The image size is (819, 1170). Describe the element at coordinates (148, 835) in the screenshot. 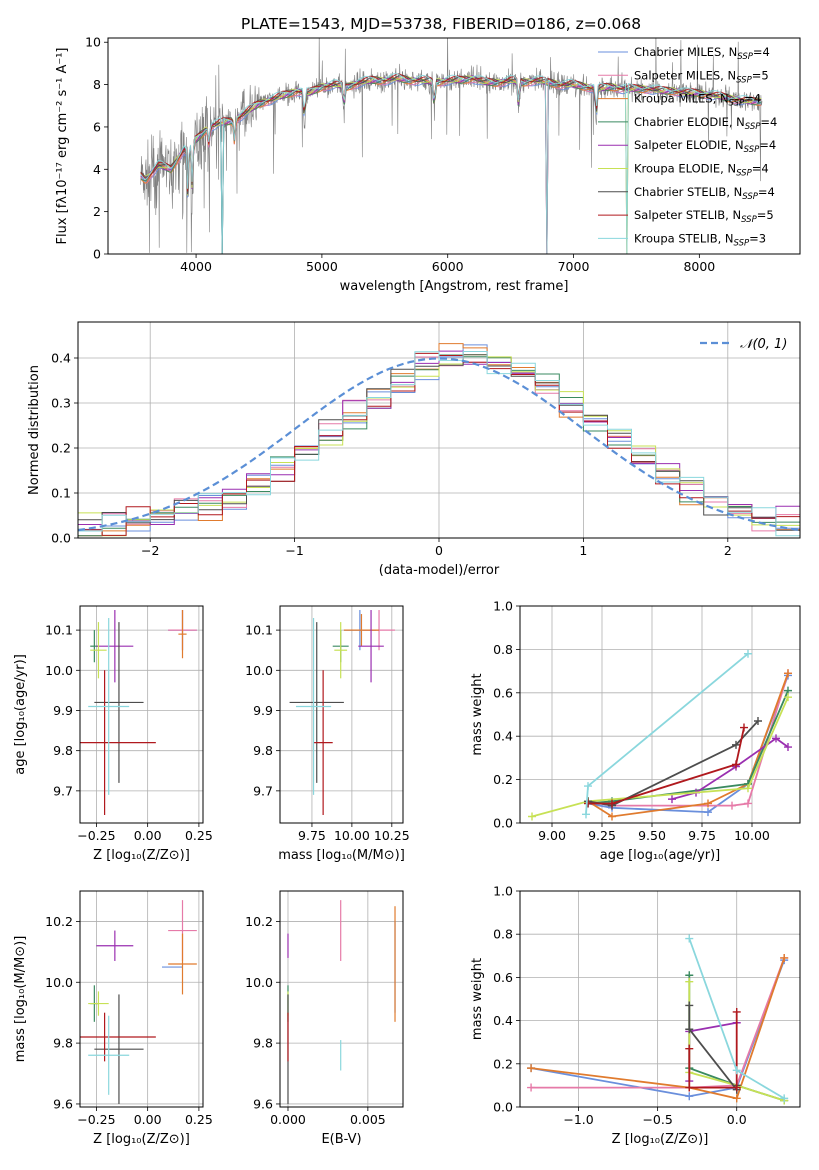

I see `x-tick-label: 0.00` at that location.